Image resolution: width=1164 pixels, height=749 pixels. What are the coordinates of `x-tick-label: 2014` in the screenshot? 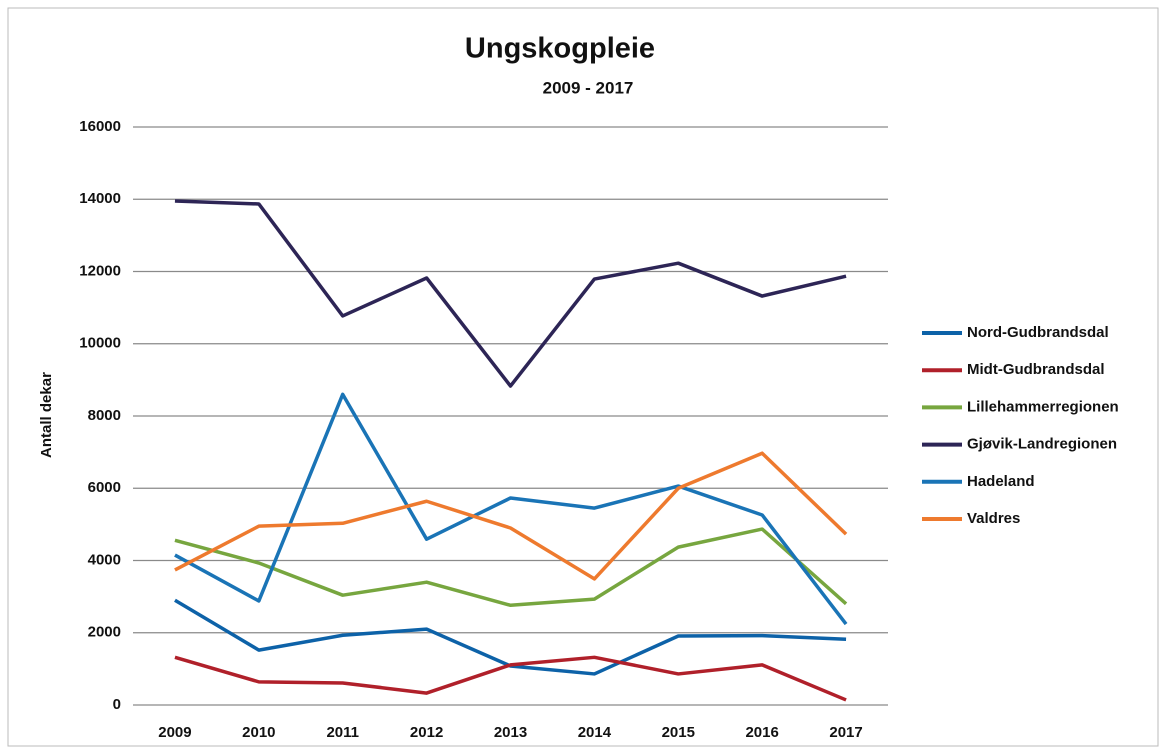 It's located at (595, 732).